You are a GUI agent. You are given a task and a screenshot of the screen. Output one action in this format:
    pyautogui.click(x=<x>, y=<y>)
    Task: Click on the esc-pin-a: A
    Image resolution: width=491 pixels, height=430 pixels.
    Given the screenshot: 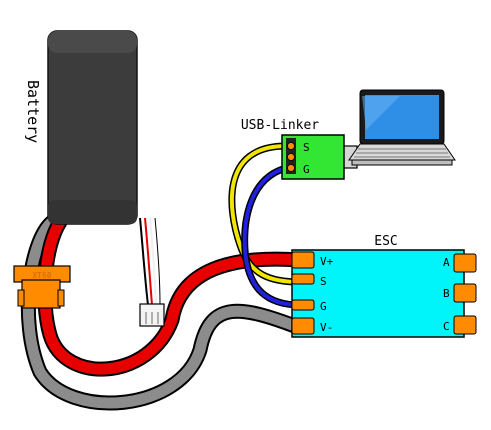 What is the action you would take?
    pyautogui.click(x=446, y=262)
    